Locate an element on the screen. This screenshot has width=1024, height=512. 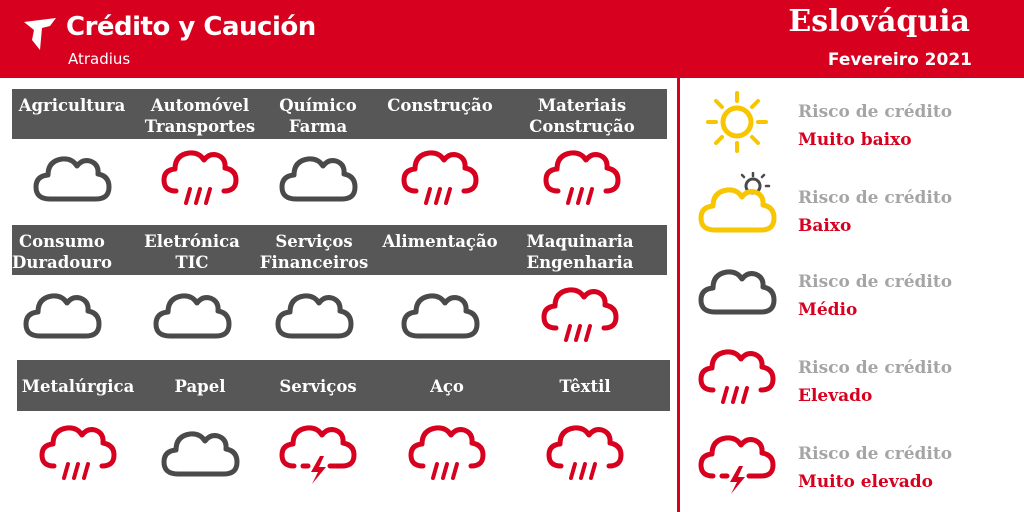
sector-label: Serviços Financeiros is located at coordinates (314, 252).